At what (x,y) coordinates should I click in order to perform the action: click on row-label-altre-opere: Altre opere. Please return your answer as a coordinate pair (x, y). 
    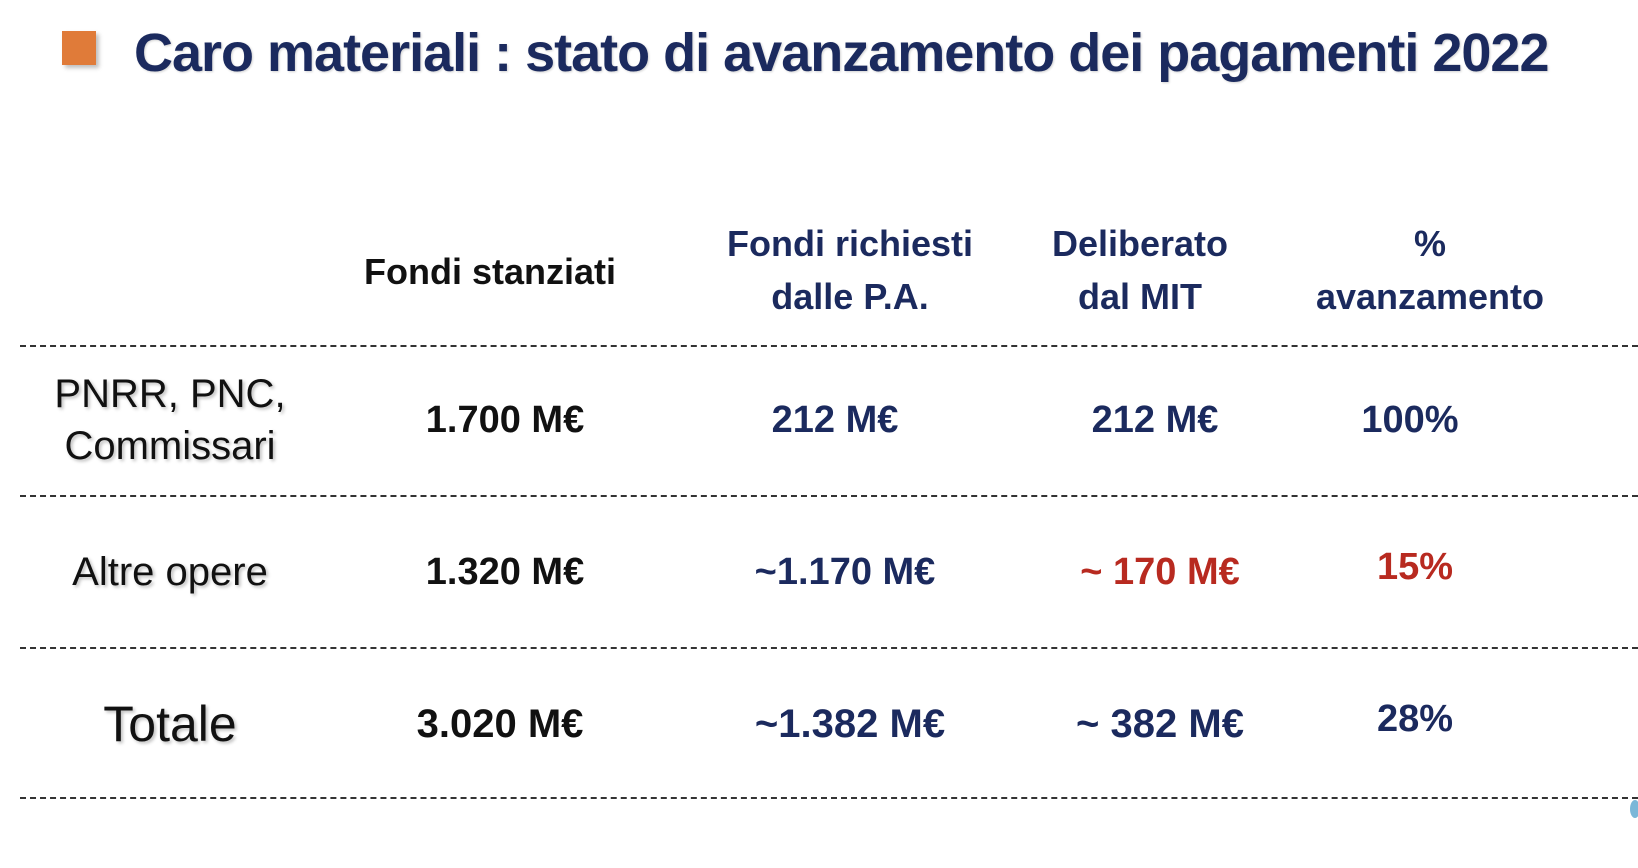
    Looking at the image, I should click on (170, 572).